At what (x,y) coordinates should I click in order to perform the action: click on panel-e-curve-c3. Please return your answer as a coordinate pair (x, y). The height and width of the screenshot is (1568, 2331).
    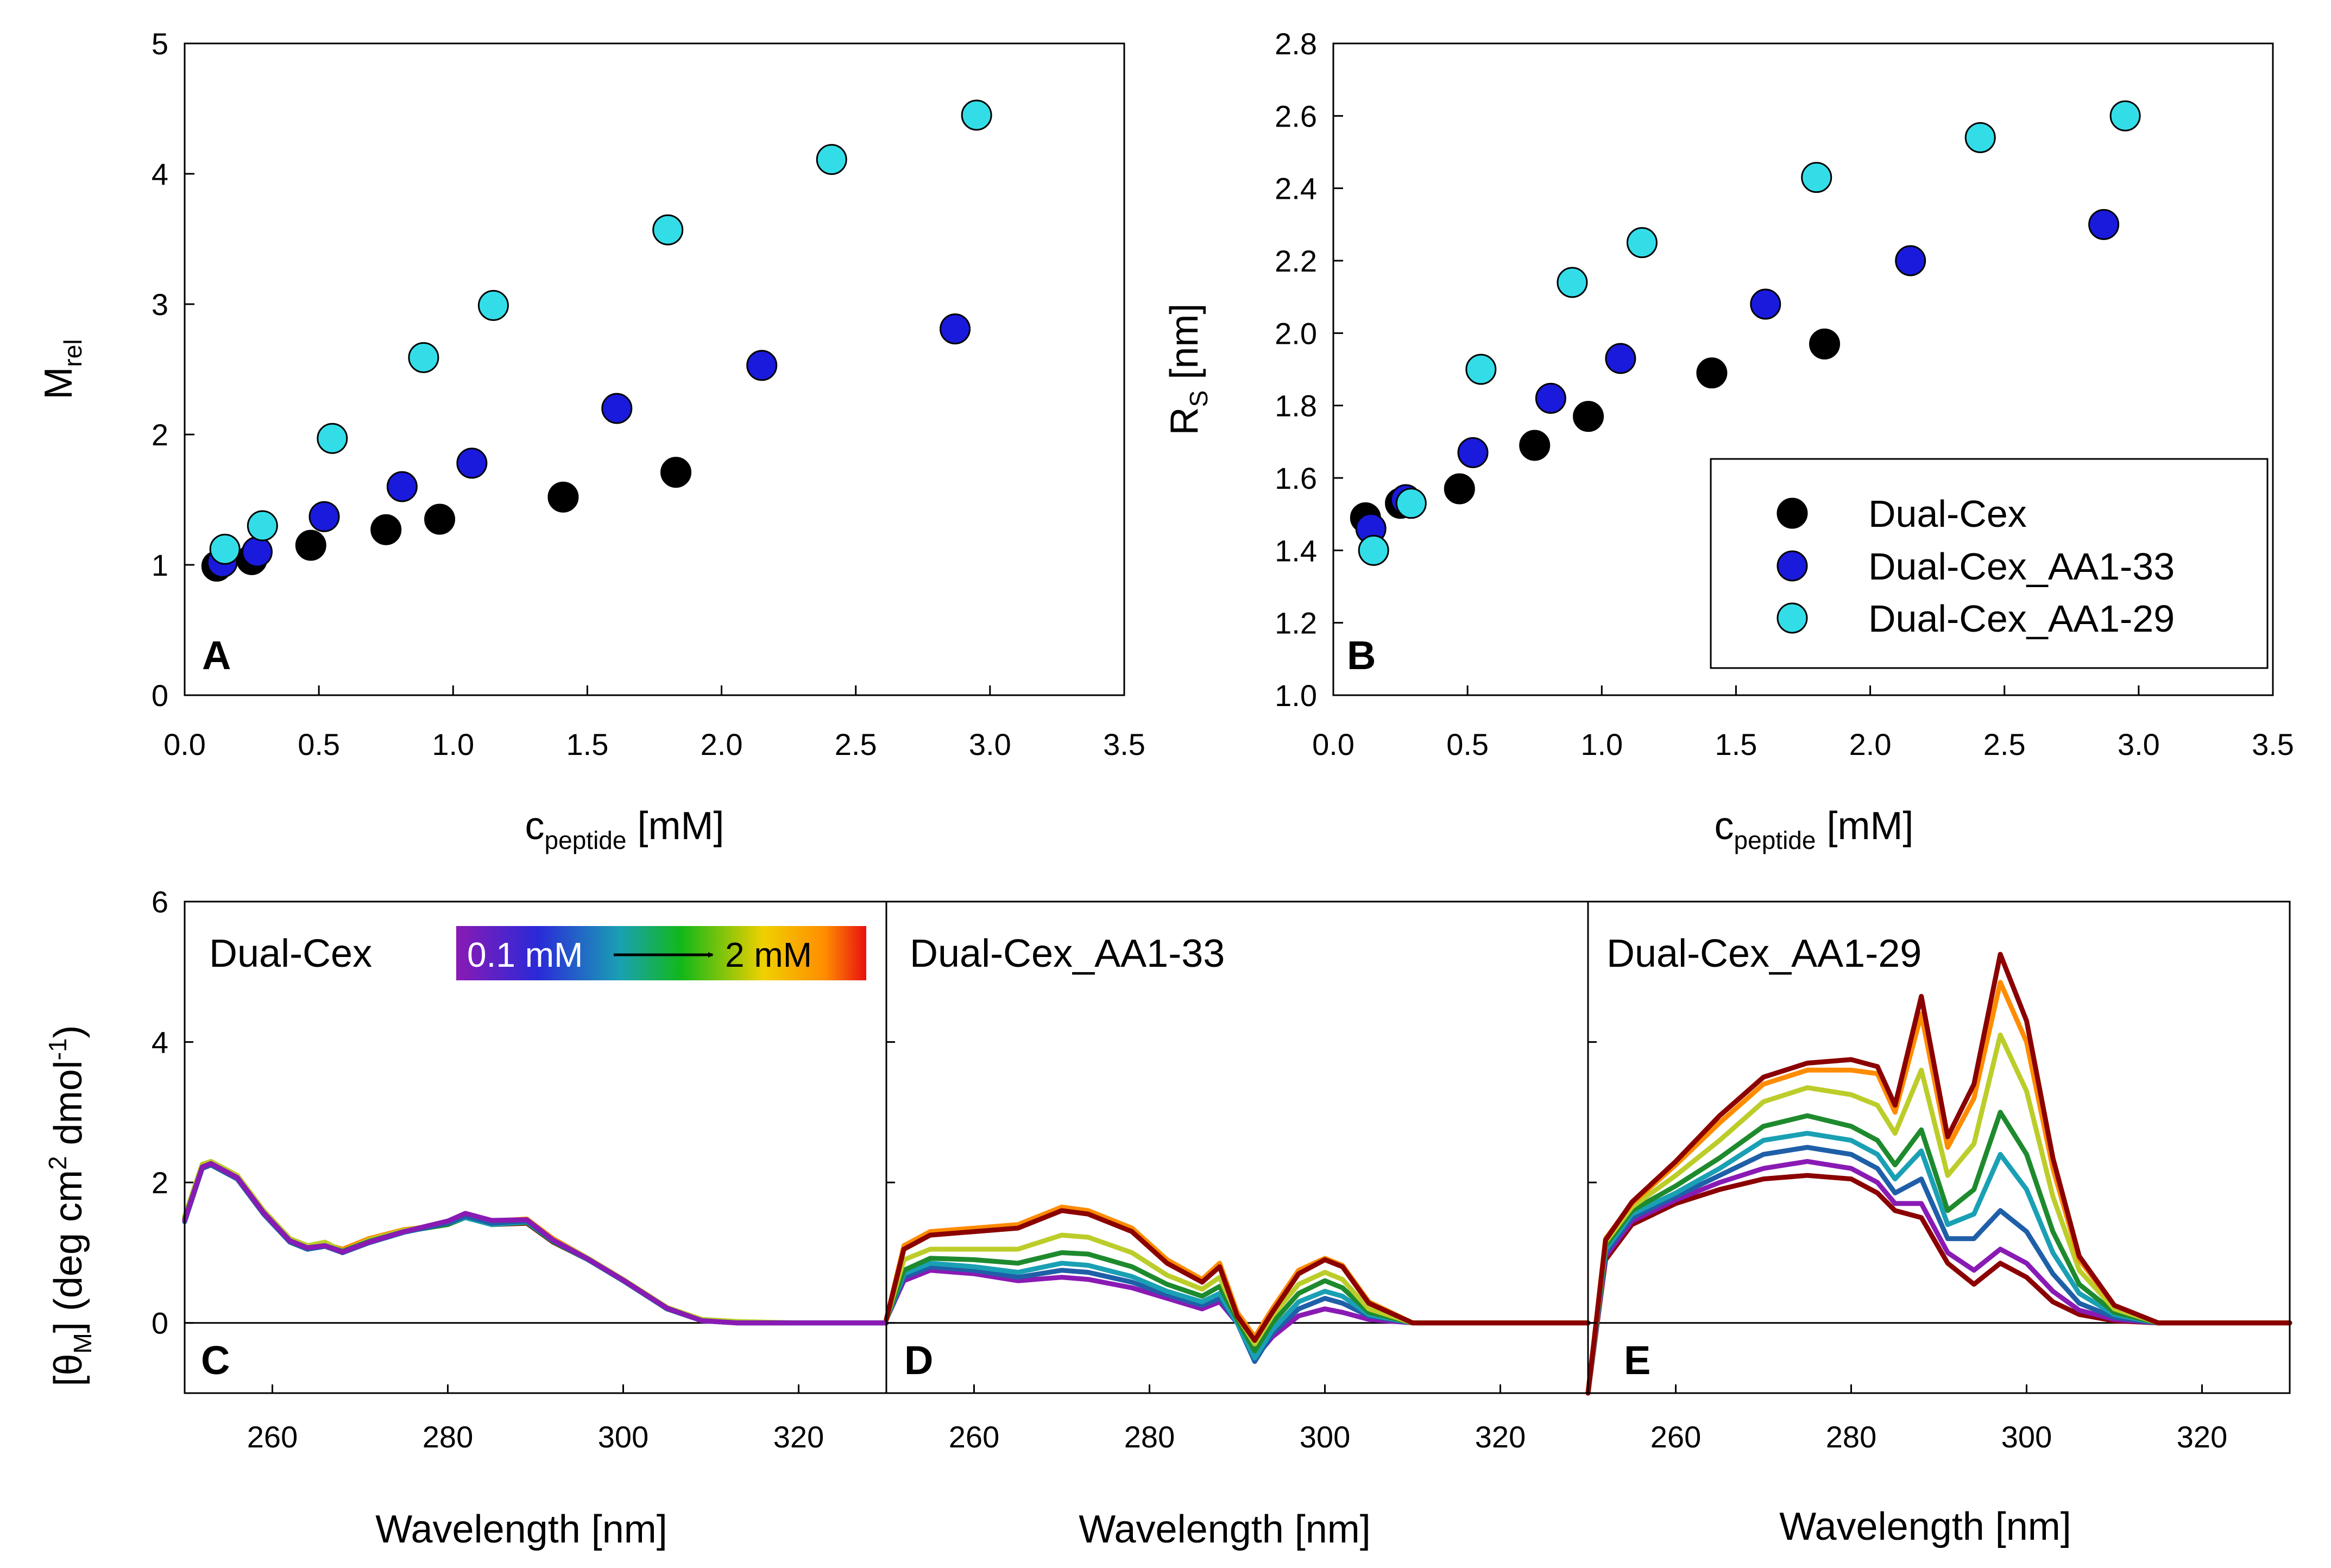
    Looking at the image, I should click on (1938, 1270).